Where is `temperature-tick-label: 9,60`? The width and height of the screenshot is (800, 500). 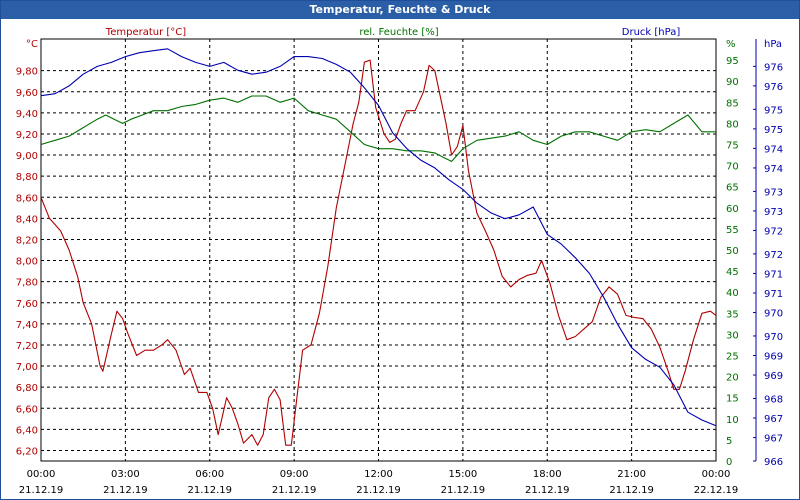
temperature-tick-label: 9,60 is located at coordinates (27, 93).